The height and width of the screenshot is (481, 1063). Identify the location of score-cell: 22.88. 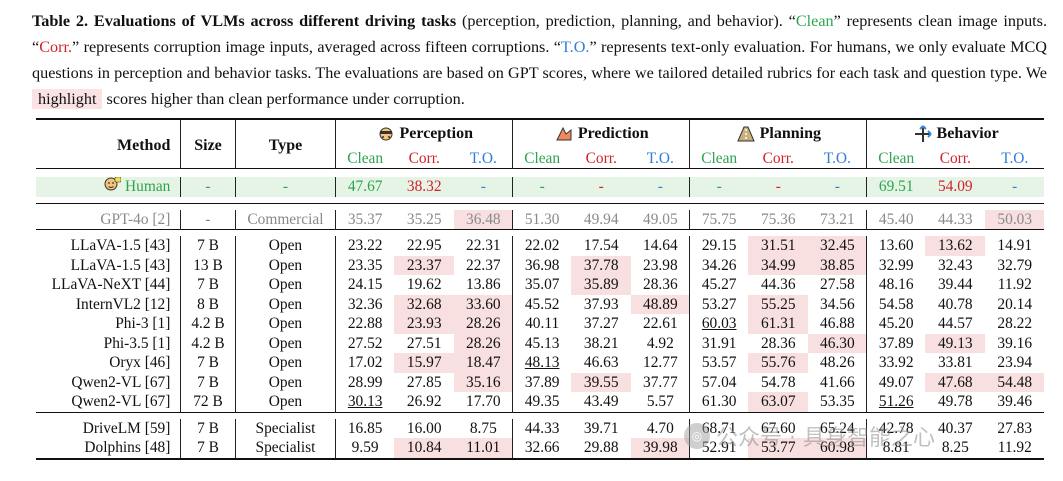
(365, 324).